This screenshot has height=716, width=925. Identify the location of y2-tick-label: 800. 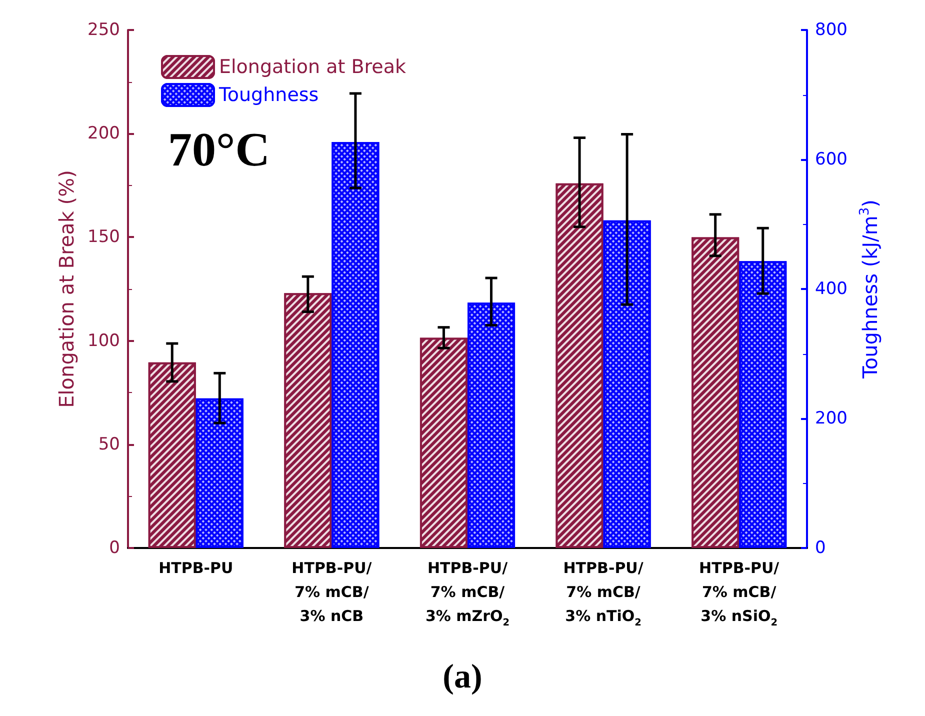
(831, 30).